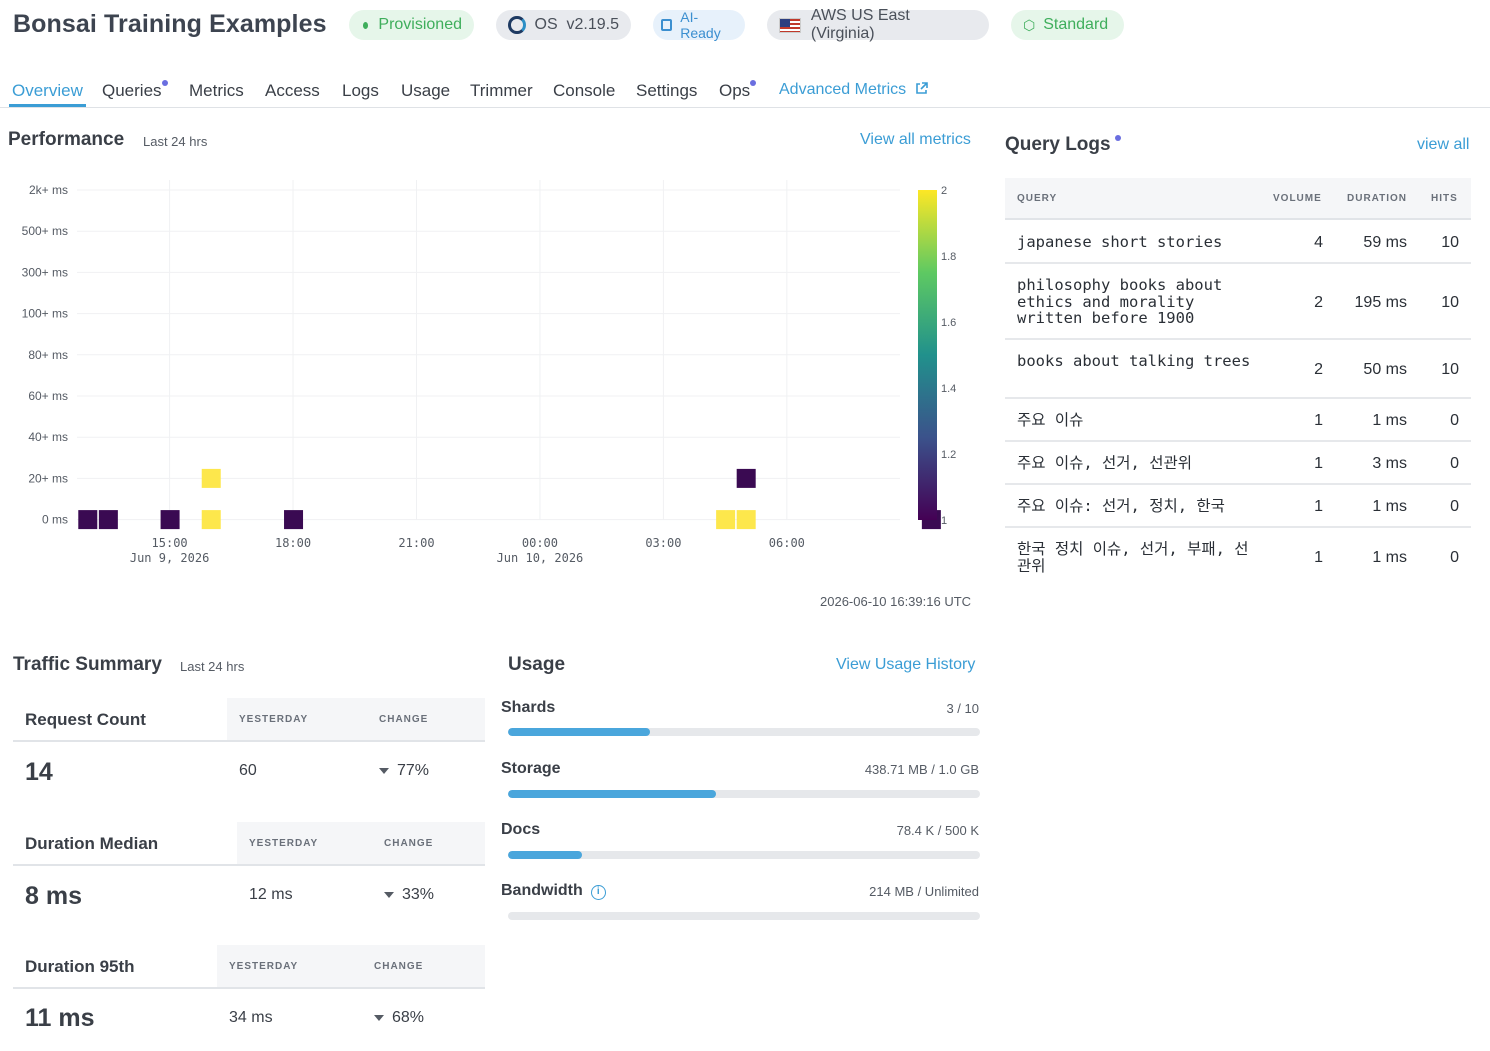  Describe the element at coordinates (45, 314) in the screenshot. I see `y-tick-label: 100+ ms` at that location.